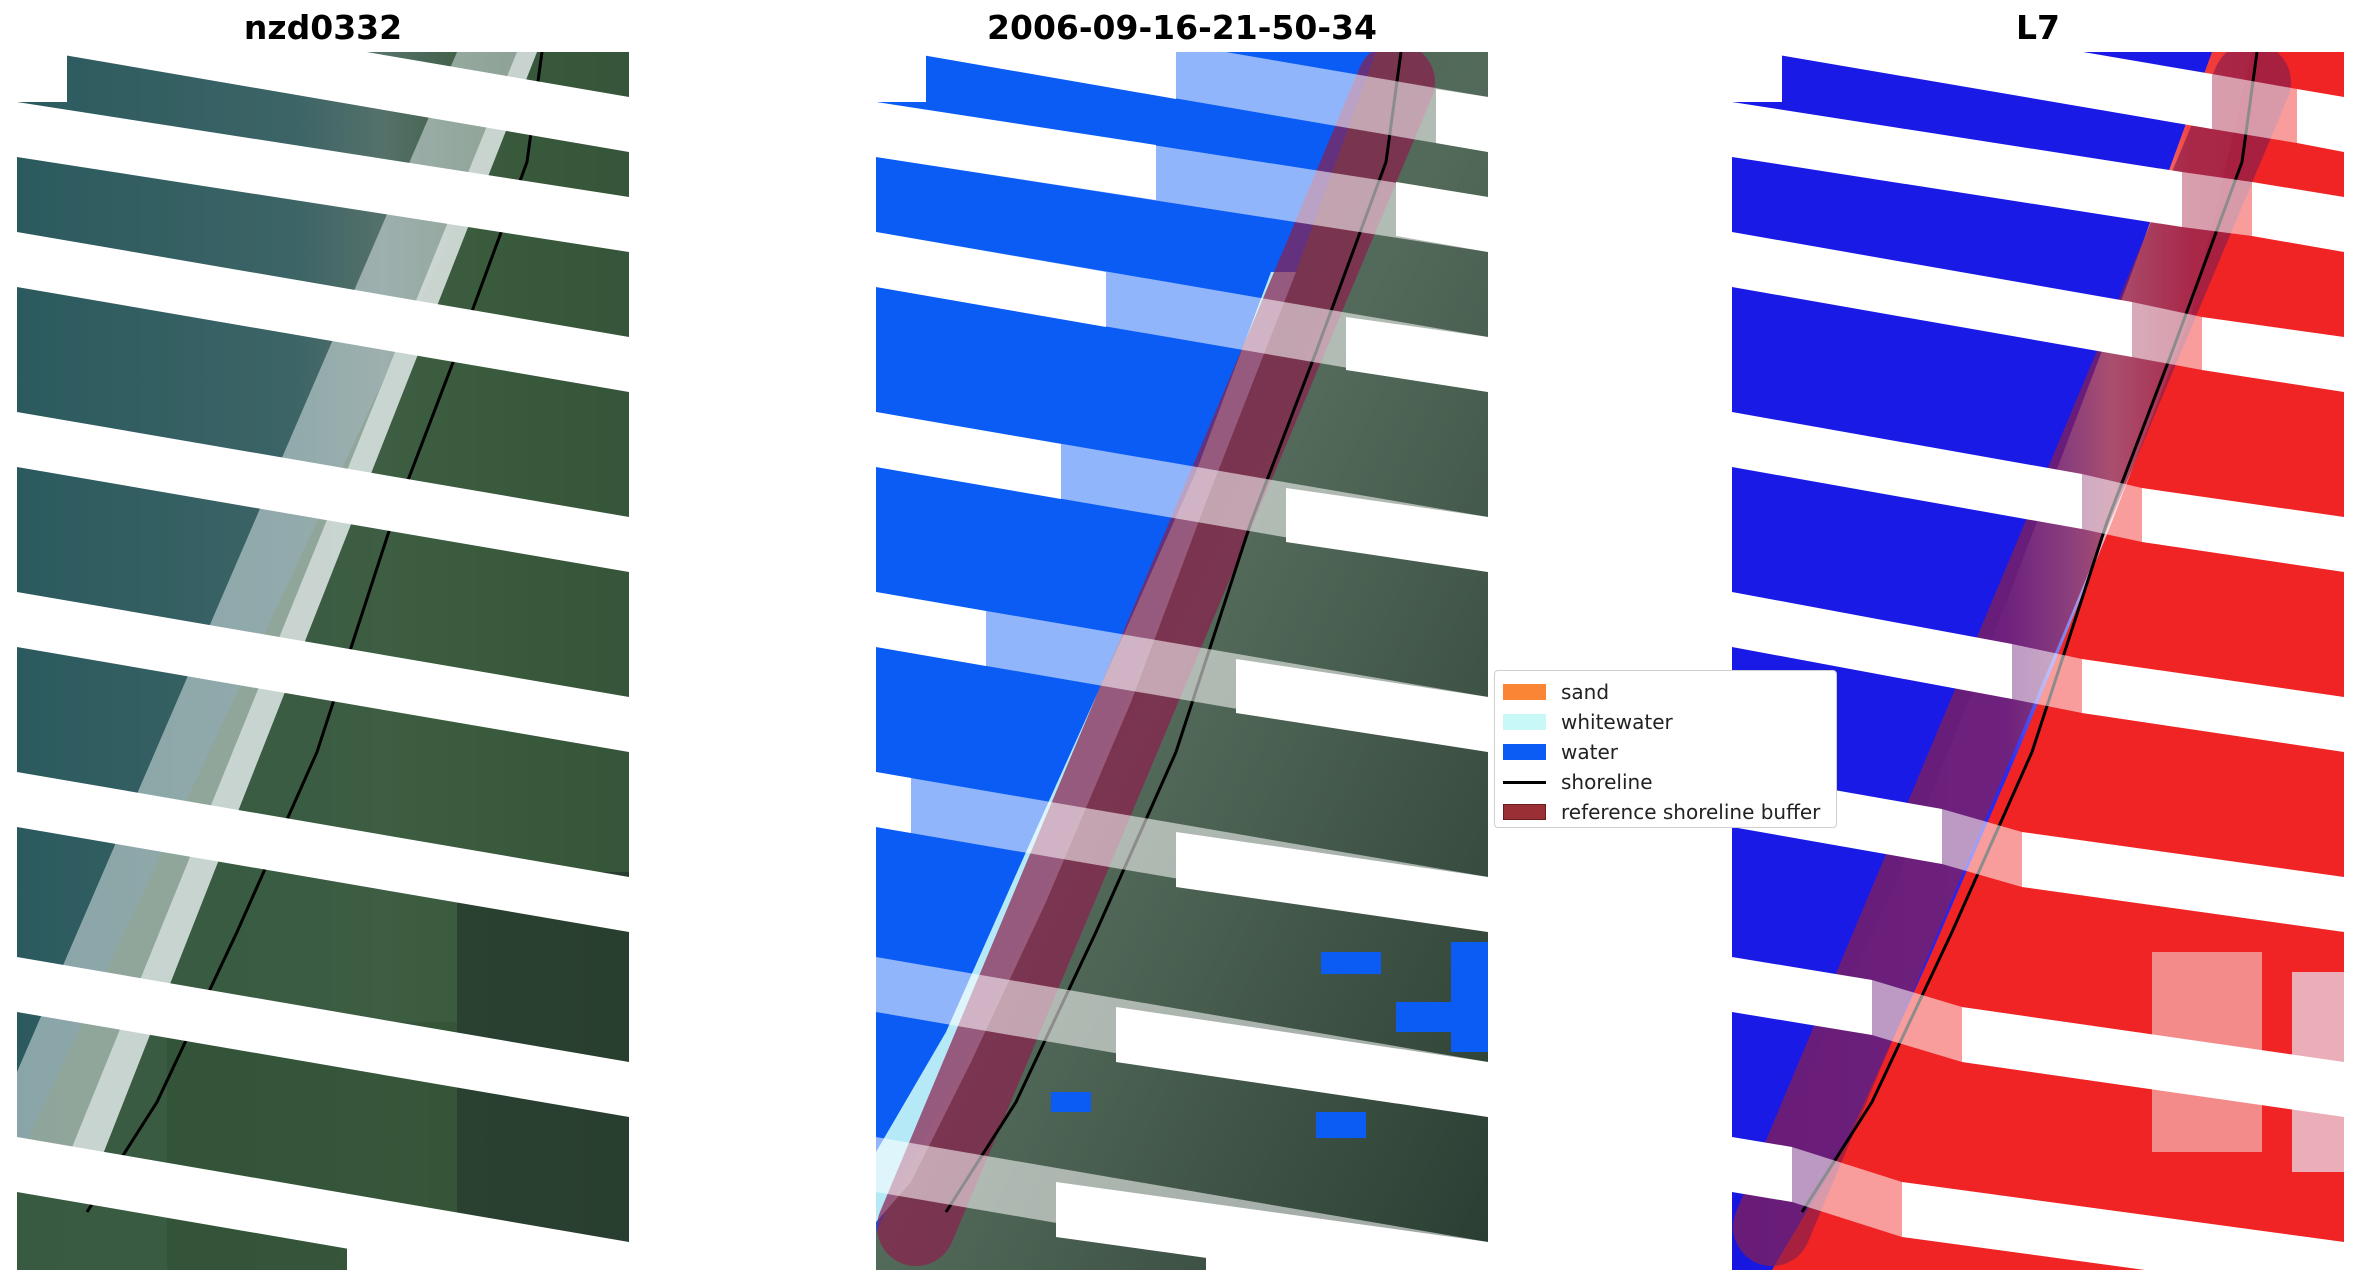 The width and height of the screenshot is (2358, 1283). What do you see at coordinates (1182, 27) in the screenshot?
I see `panel-title-classified: 2006-09-16-21-50-34` at bounding box center [1182, 27].